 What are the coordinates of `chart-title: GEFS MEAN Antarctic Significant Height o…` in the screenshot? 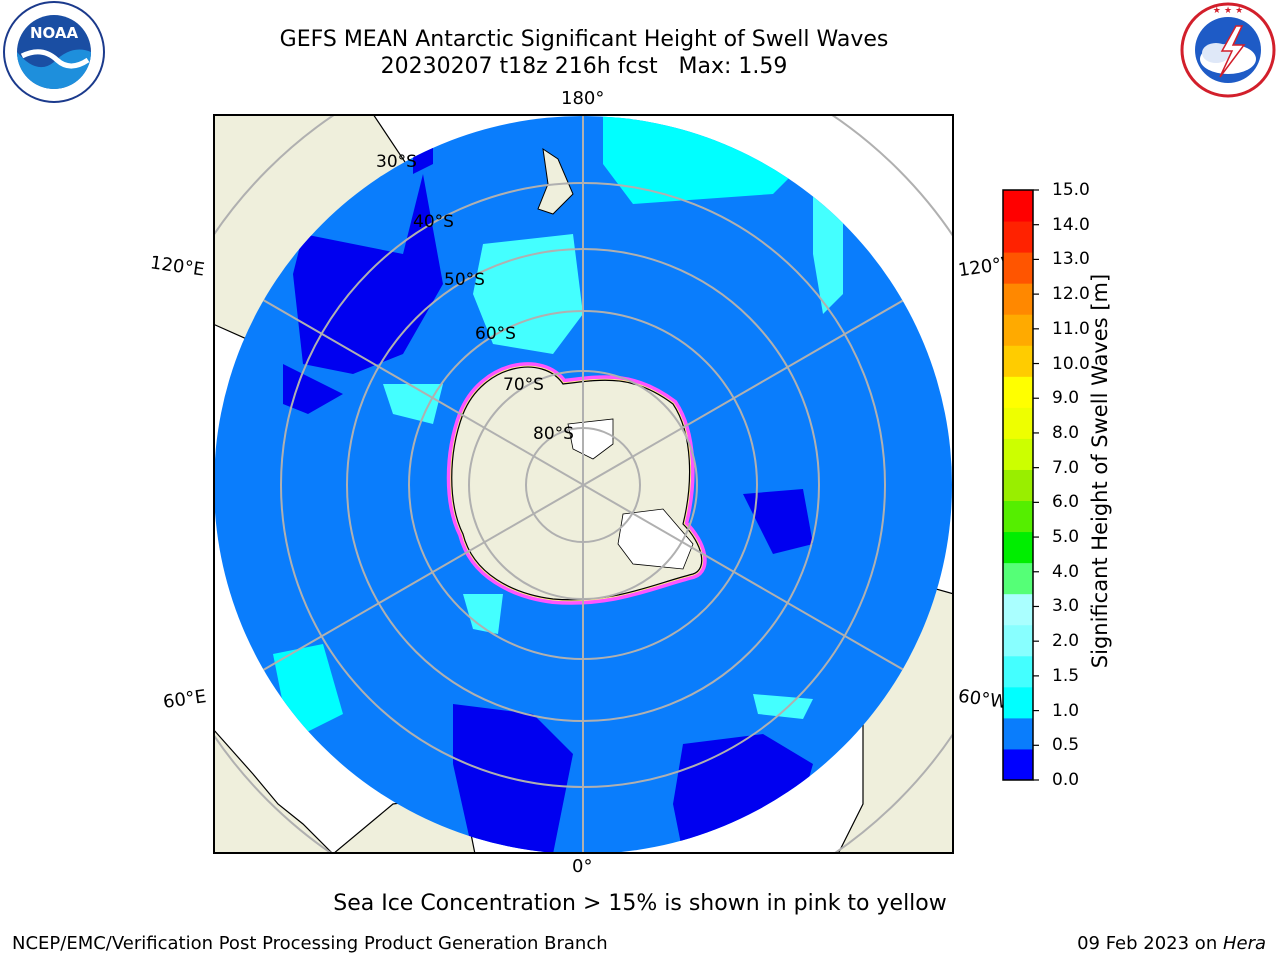 It's located at (584, 39).